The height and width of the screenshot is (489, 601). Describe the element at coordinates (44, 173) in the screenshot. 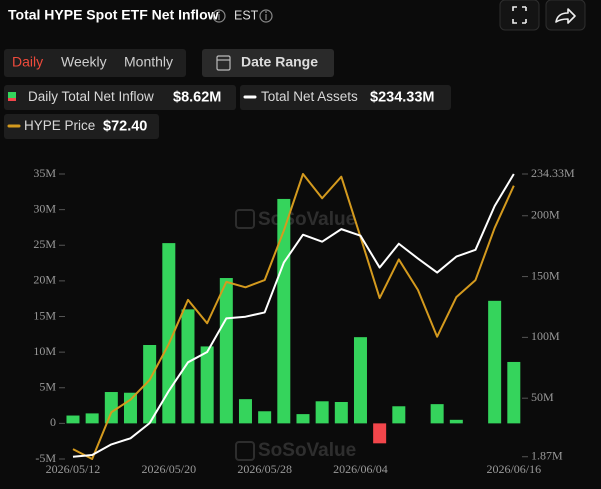

I see `y-tick-label: 35M` at that location.